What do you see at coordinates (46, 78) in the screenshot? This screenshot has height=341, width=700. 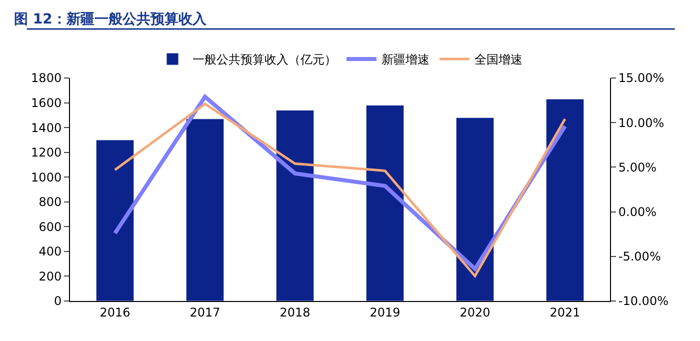 I see `y-tick-label: 1800` at bounding box center [46, 78].